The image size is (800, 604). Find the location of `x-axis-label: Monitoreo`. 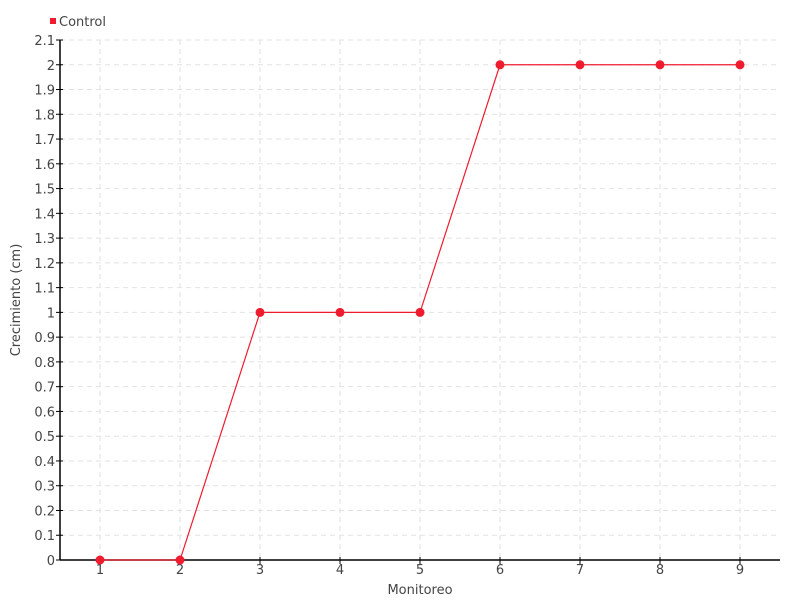

x-axis-label: Monitoreo is located at coordinates (419, 590).